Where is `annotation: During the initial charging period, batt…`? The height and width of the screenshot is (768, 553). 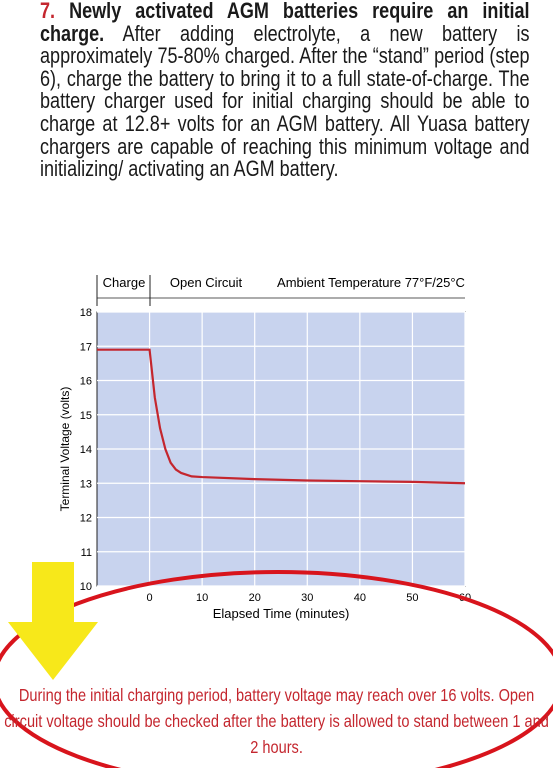
annotation: During the initial charging period, batt… is located at coordinates (276, 721).